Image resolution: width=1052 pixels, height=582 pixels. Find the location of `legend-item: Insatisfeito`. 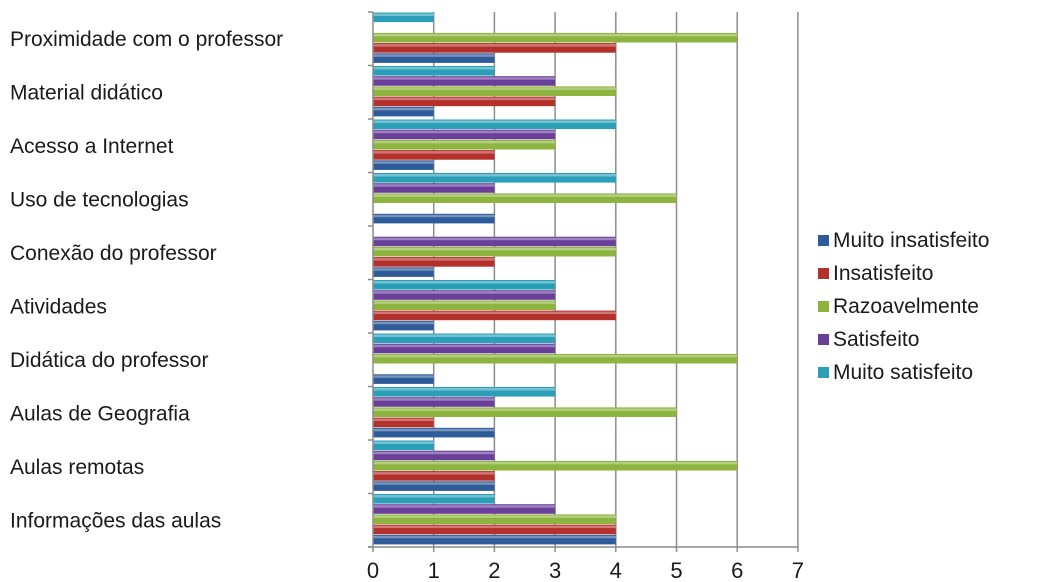

legend-item: Insatisfeito is located at coordinates (903, 273).